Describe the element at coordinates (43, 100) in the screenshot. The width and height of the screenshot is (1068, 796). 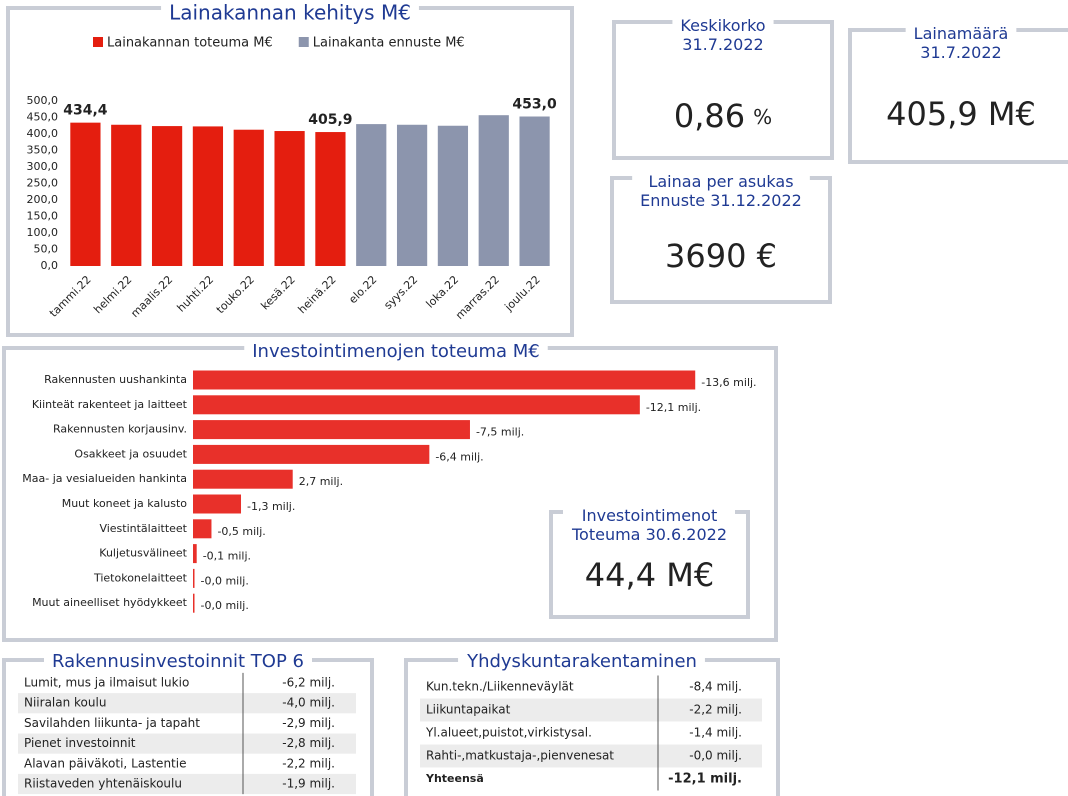
I see `y-tick-label: 500,0` at that location.